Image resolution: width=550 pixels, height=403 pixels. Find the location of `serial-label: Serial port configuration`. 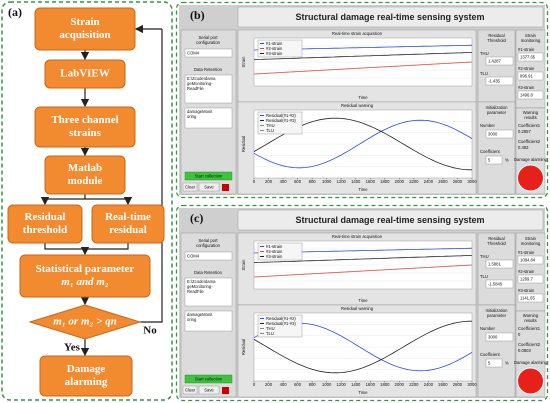

serial-label: Serial port configuration is located at coordinates (208, 243).